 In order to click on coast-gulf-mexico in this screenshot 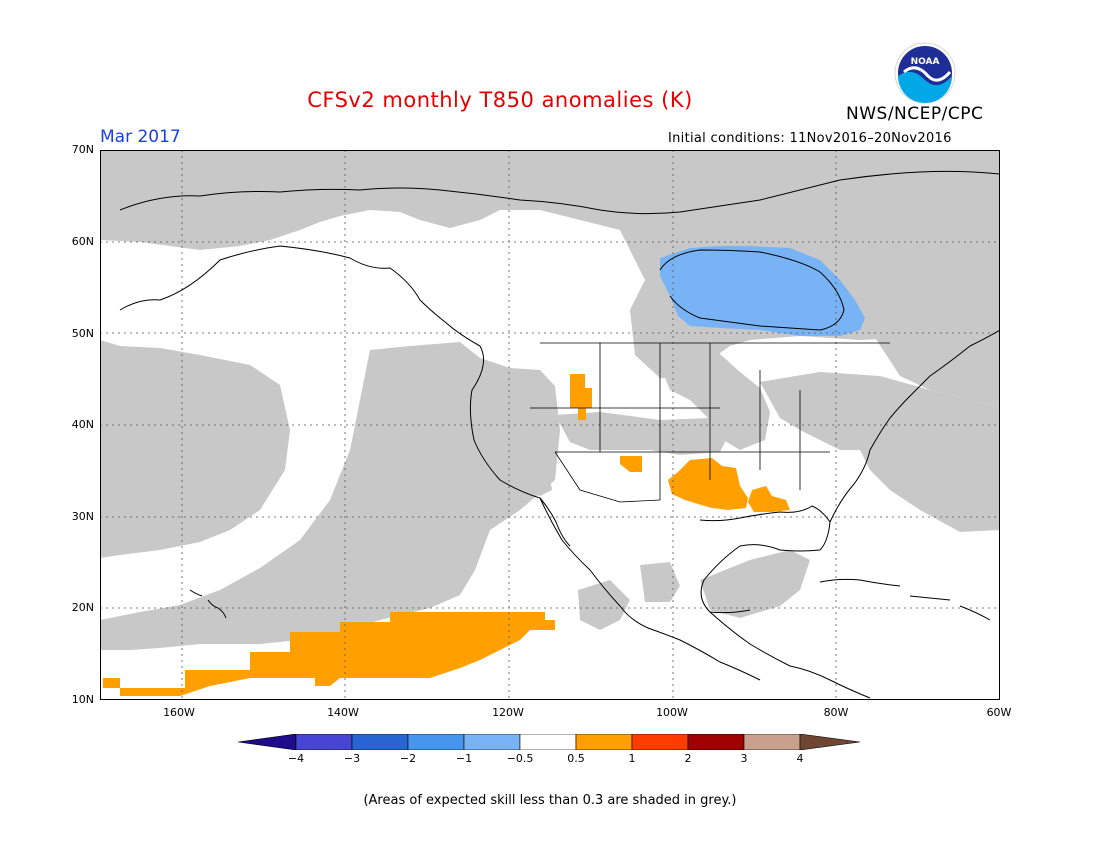, I will do `click(765, 559)`.